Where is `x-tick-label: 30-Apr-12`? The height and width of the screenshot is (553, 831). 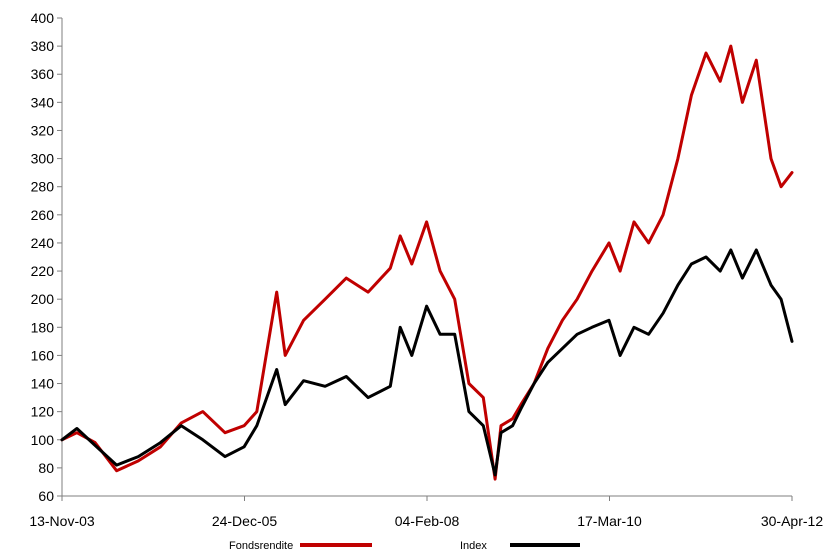
x-tick-label: 30-Apr-12 is located at coordinates (792, 521).